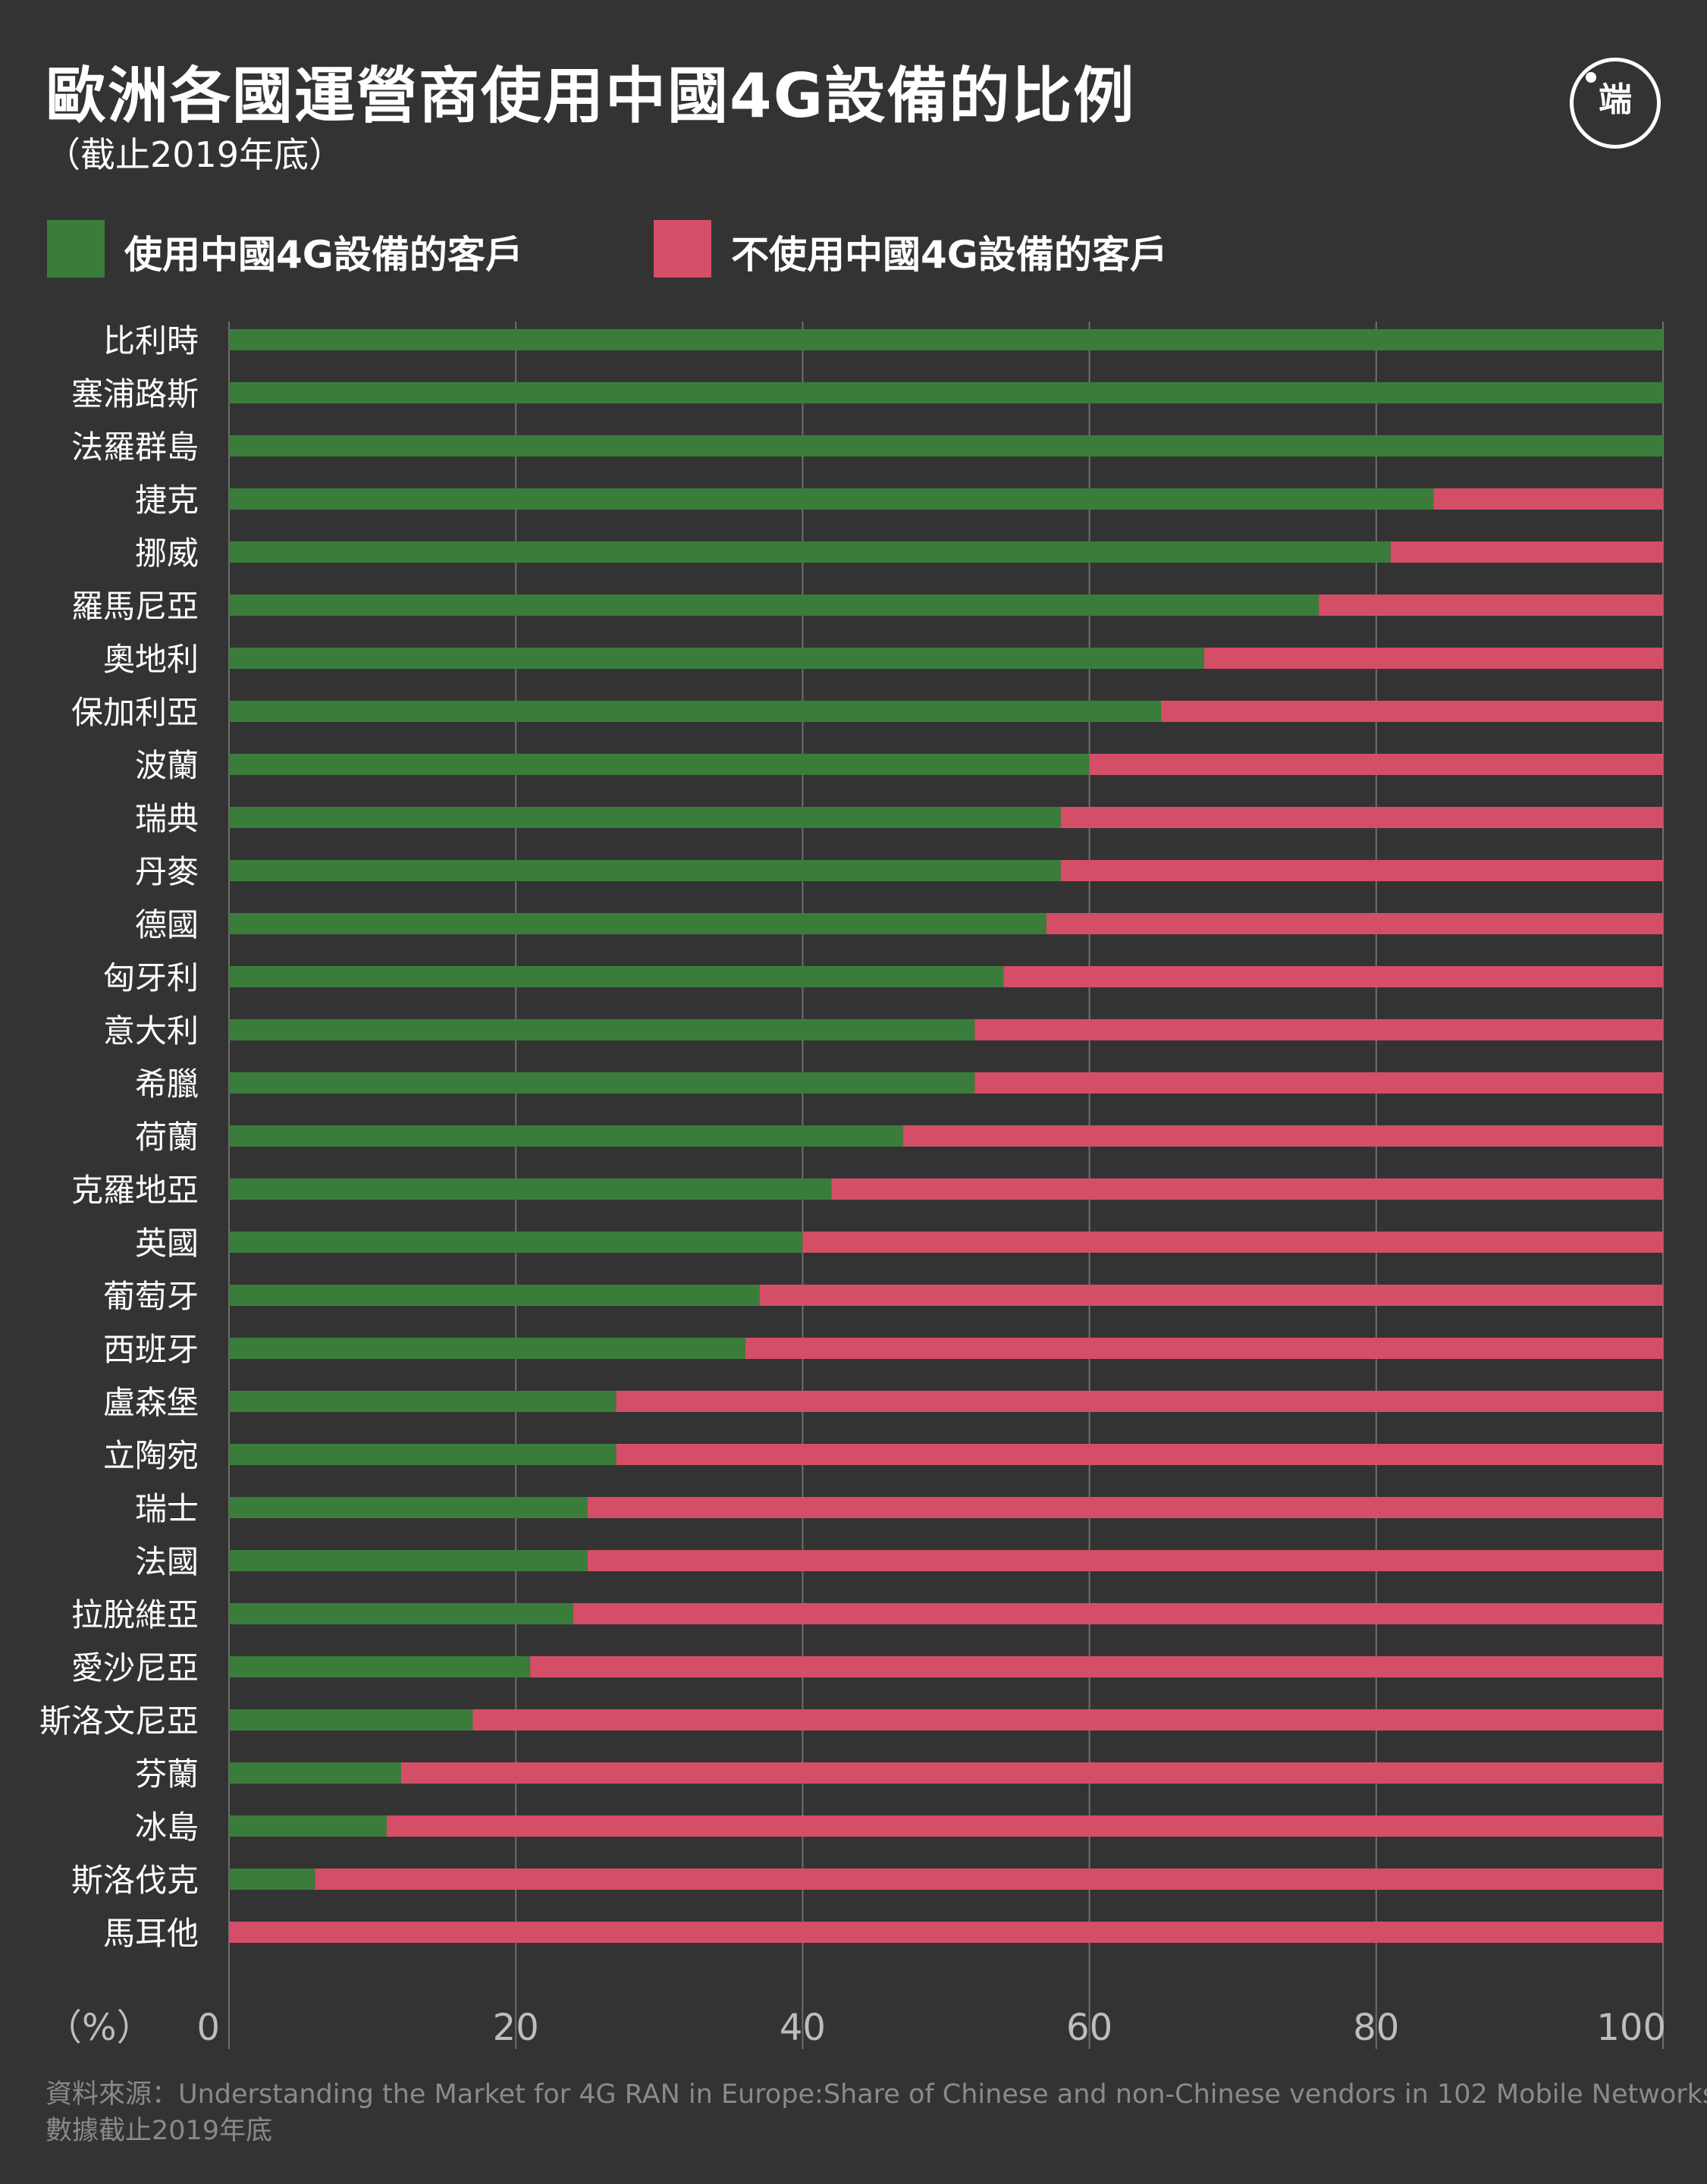 Image resolution: width=1707 pixels, height=2184 pixels. What do you see at coordinates (135, 394) in the screenshot?
I see `category-label: 塞浦路斯` at bounding box center [135, 394].